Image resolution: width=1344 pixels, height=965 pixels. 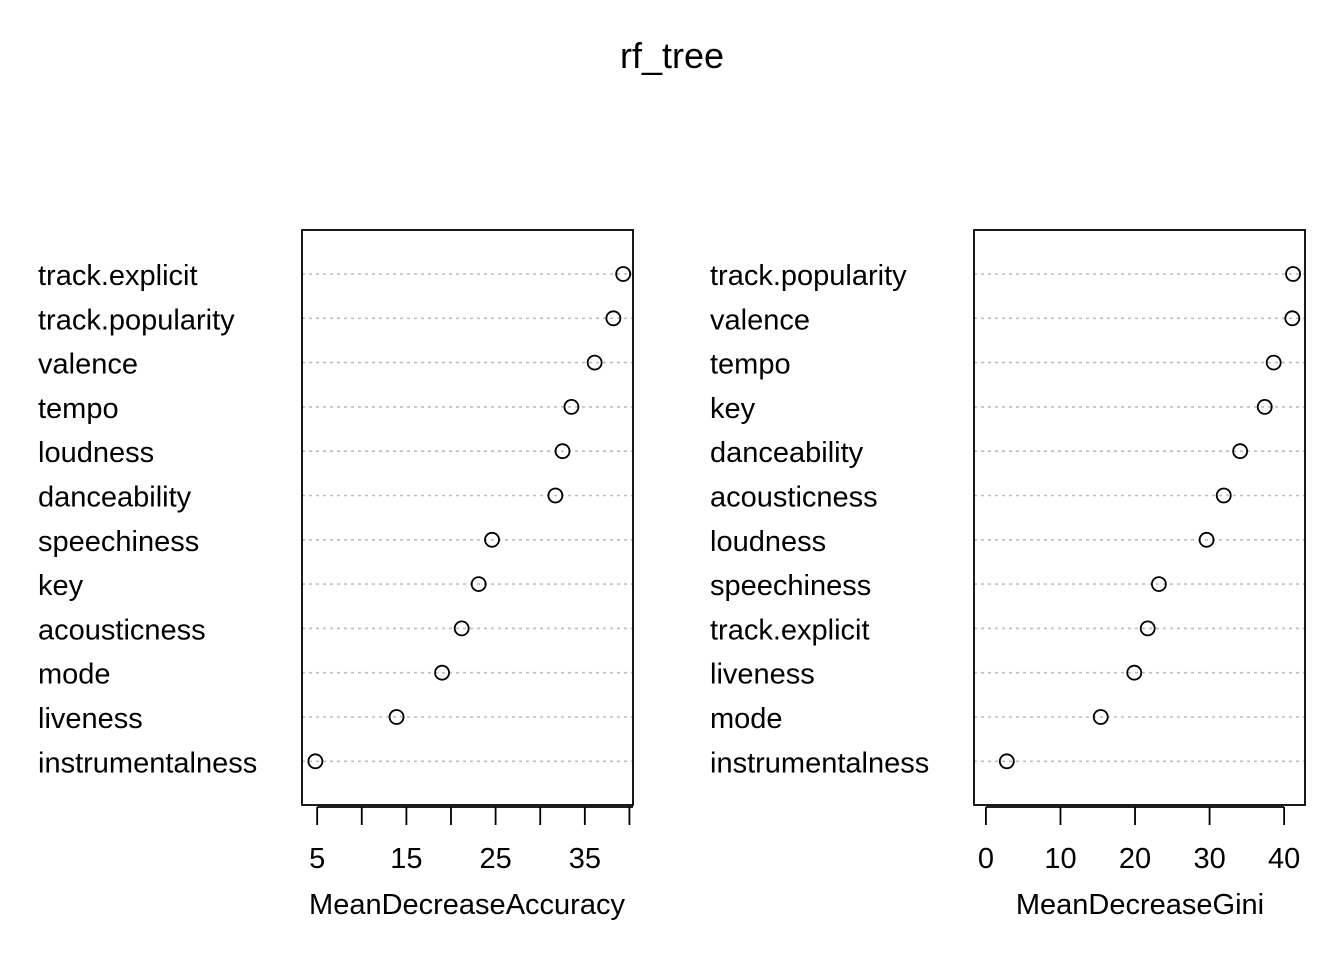 What do you see at coordinates (1209, 859) in the screenshot?
I see `x-tick-label: 30` at bounding box center [1209, 859].